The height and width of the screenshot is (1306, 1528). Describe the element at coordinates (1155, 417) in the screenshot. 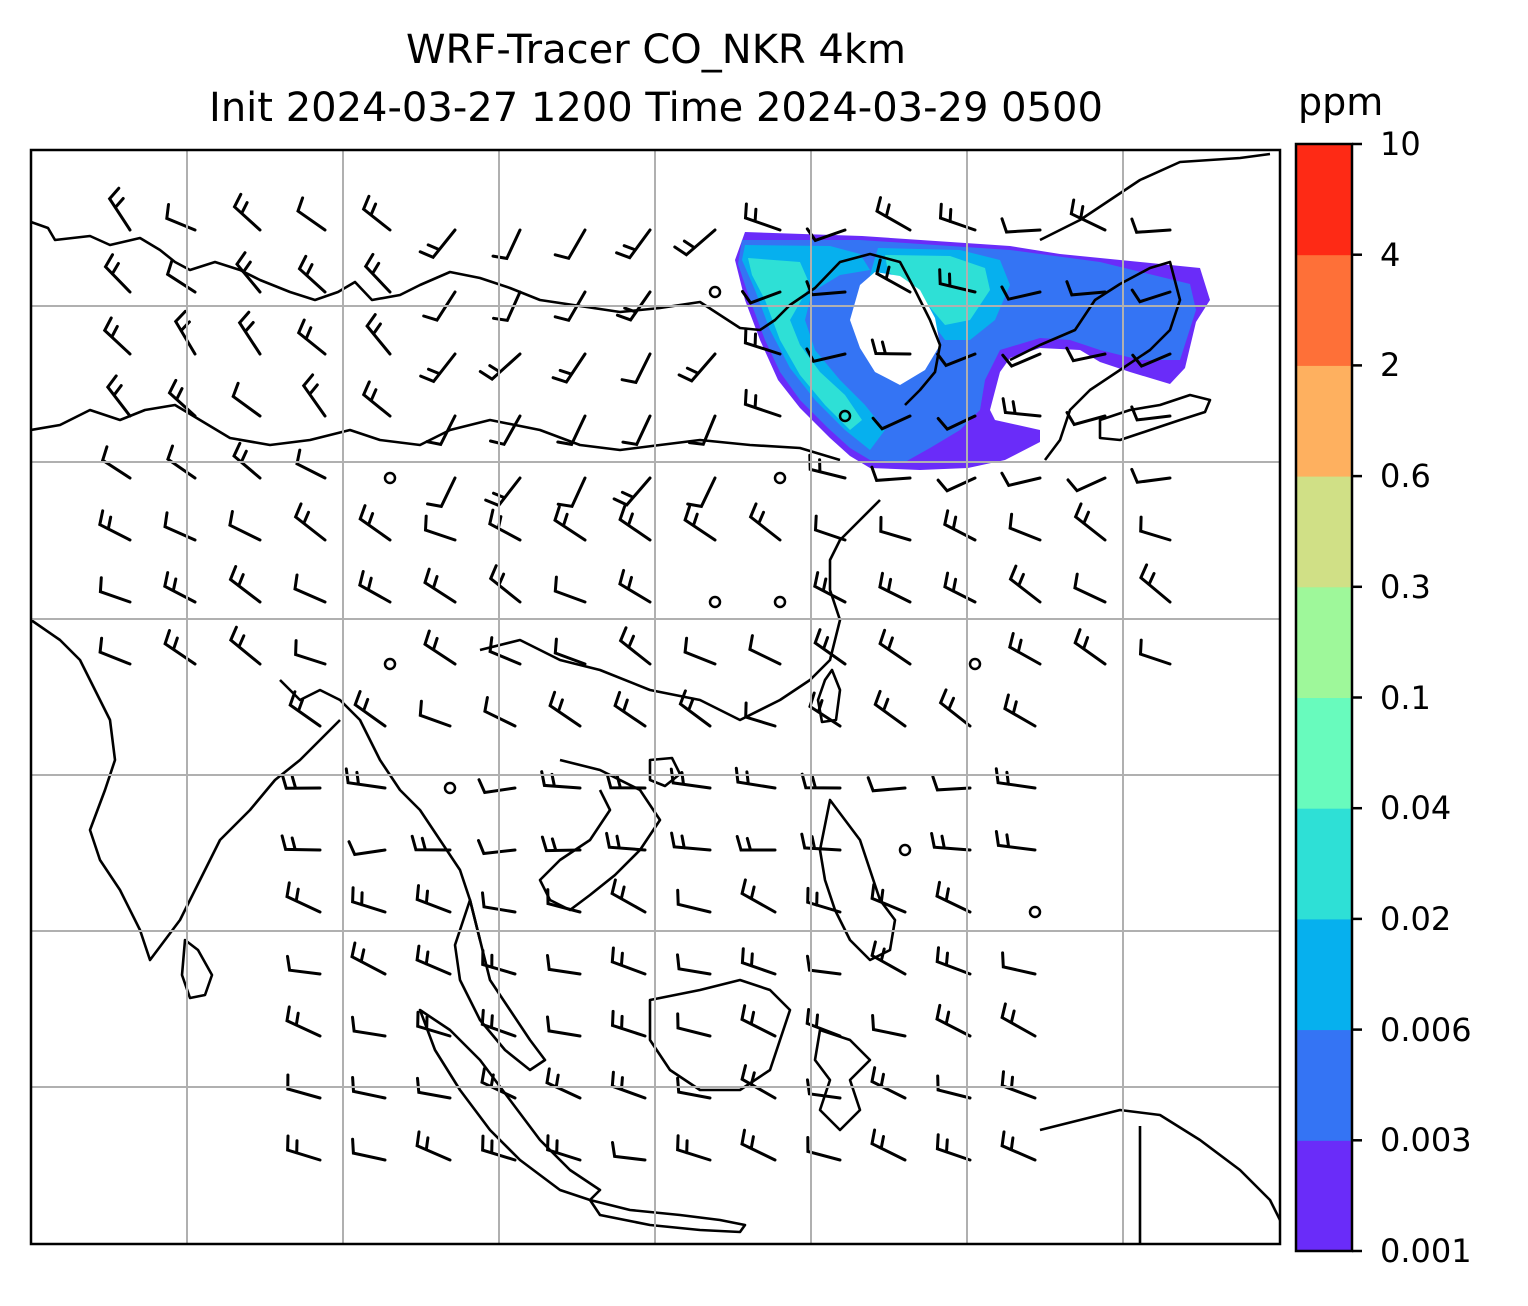

I see `japan-islands` at that location.